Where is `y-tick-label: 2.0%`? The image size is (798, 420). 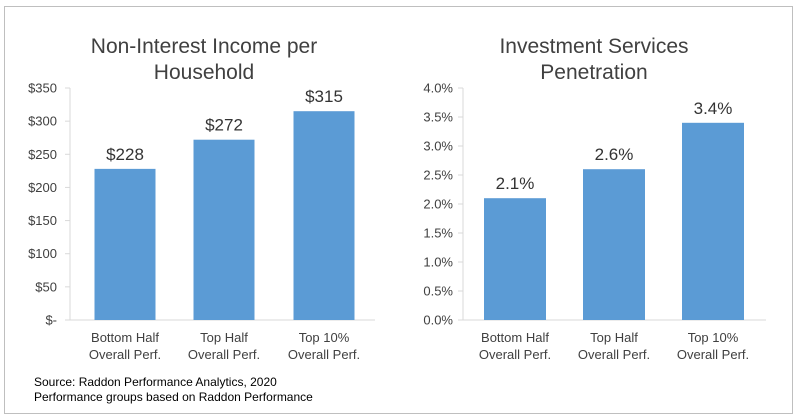 y-tick-label: 2.0% is located at coordinates (438, 204).